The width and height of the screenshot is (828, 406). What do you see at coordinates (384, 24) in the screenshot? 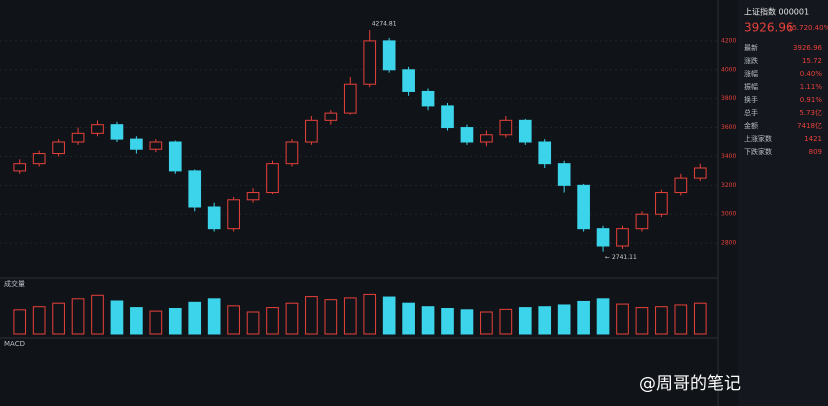
I see `annotation: 4274.81` at bounding box center [384, 24].